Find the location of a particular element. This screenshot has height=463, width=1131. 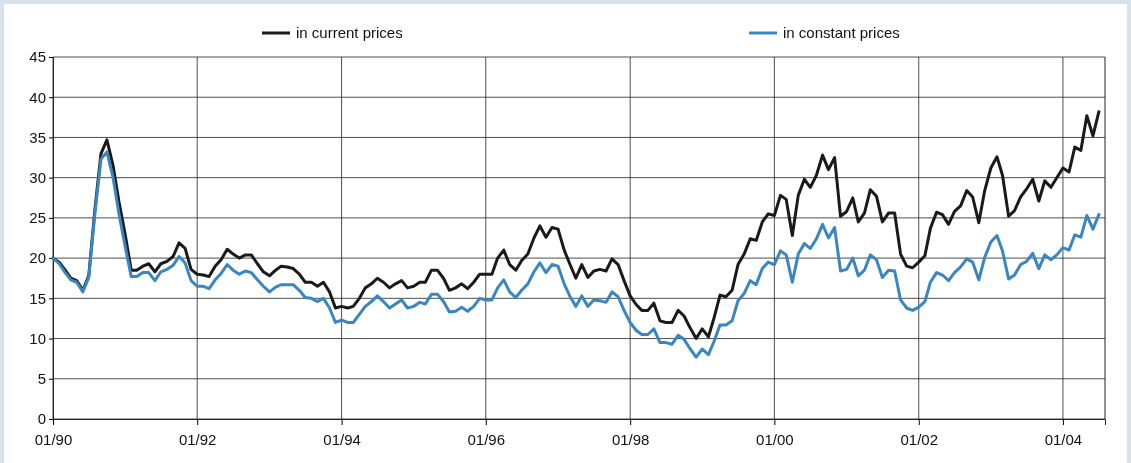

y-tick-label: 10 is located at coordinates (37, 338).